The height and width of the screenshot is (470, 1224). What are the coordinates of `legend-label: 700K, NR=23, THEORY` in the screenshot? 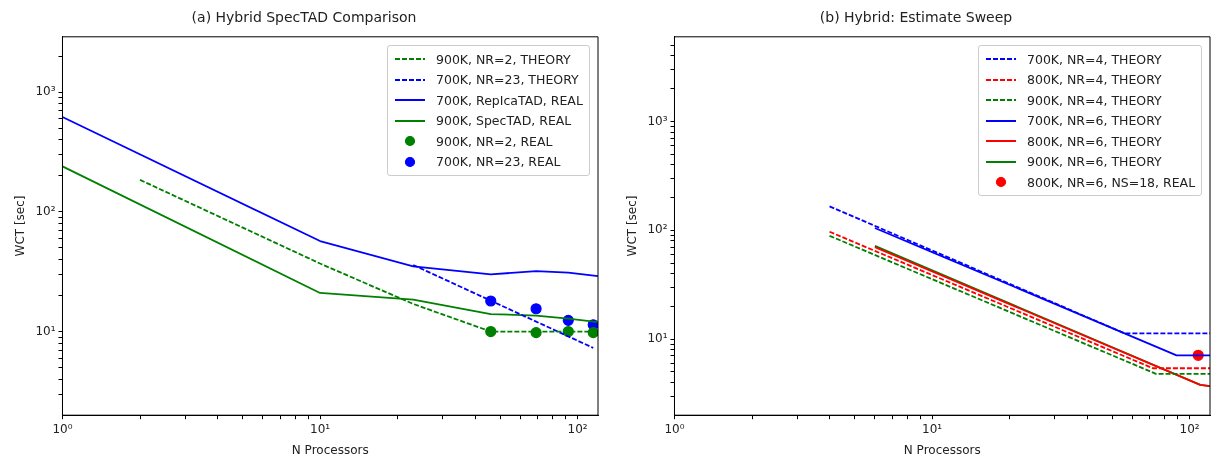 It's located at (507, 80).